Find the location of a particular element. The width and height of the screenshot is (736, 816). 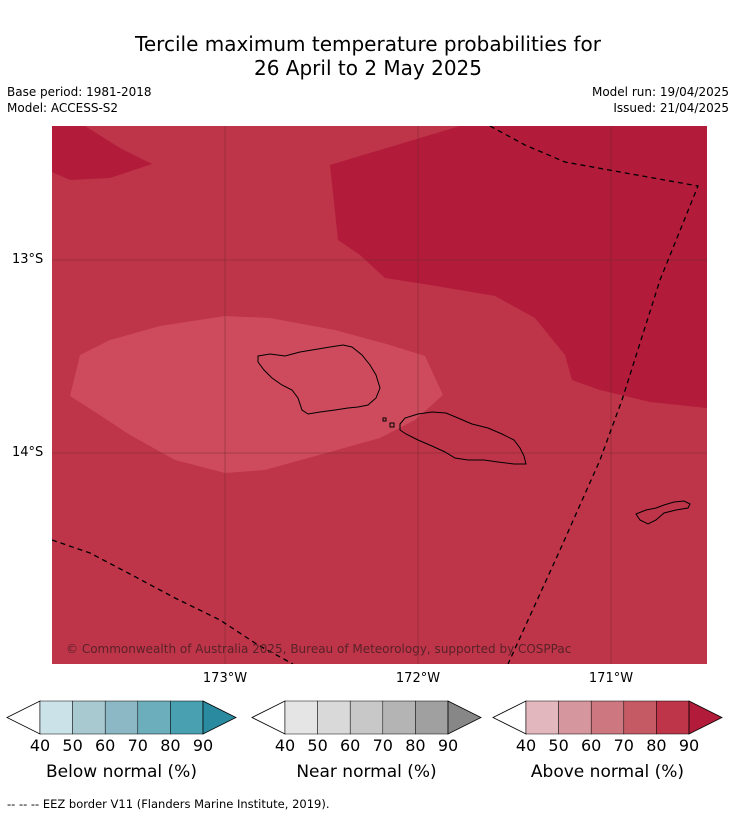

savaii-island is located at coordinates (319, 379).